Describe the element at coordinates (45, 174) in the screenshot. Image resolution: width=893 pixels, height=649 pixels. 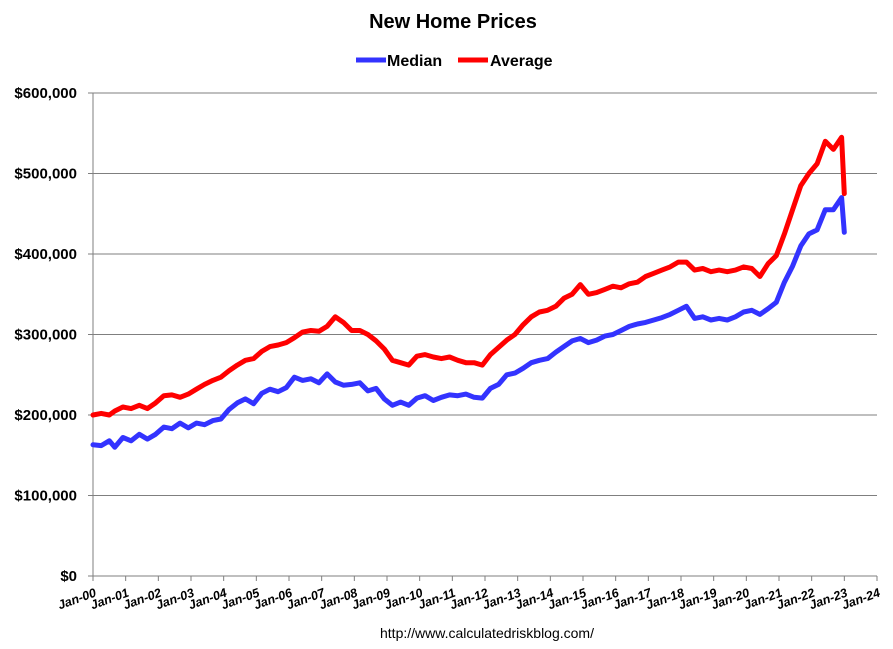
I see `y-tick-label: $500,000` at that location.